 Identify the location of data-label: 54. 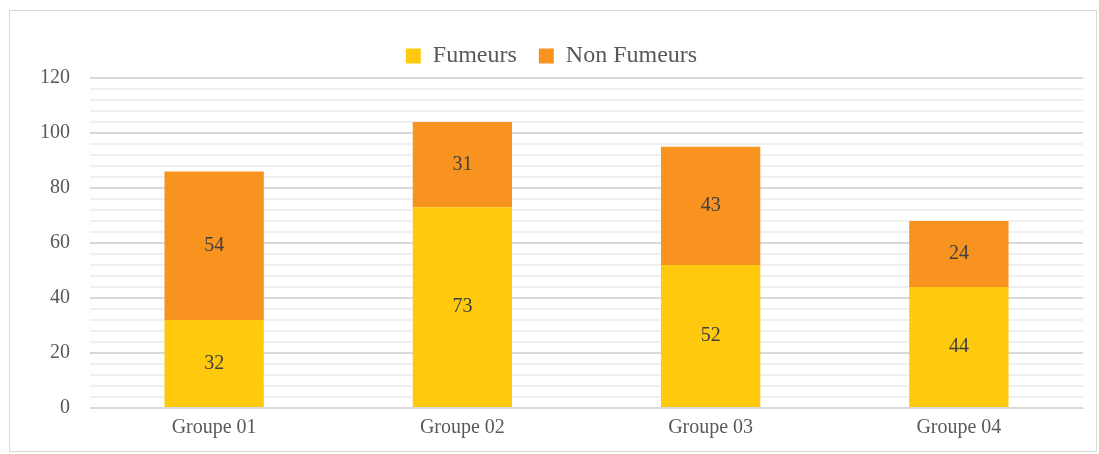
(214, 244).